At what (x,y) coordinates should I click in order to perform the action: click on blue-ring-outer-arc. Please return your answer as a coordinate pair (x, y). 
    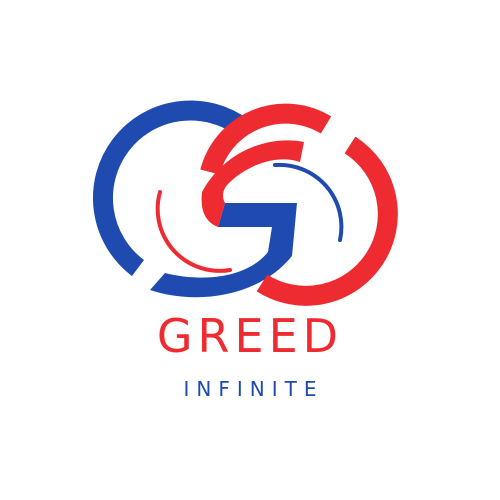
    Looking at the image, I should click on (171, 188).